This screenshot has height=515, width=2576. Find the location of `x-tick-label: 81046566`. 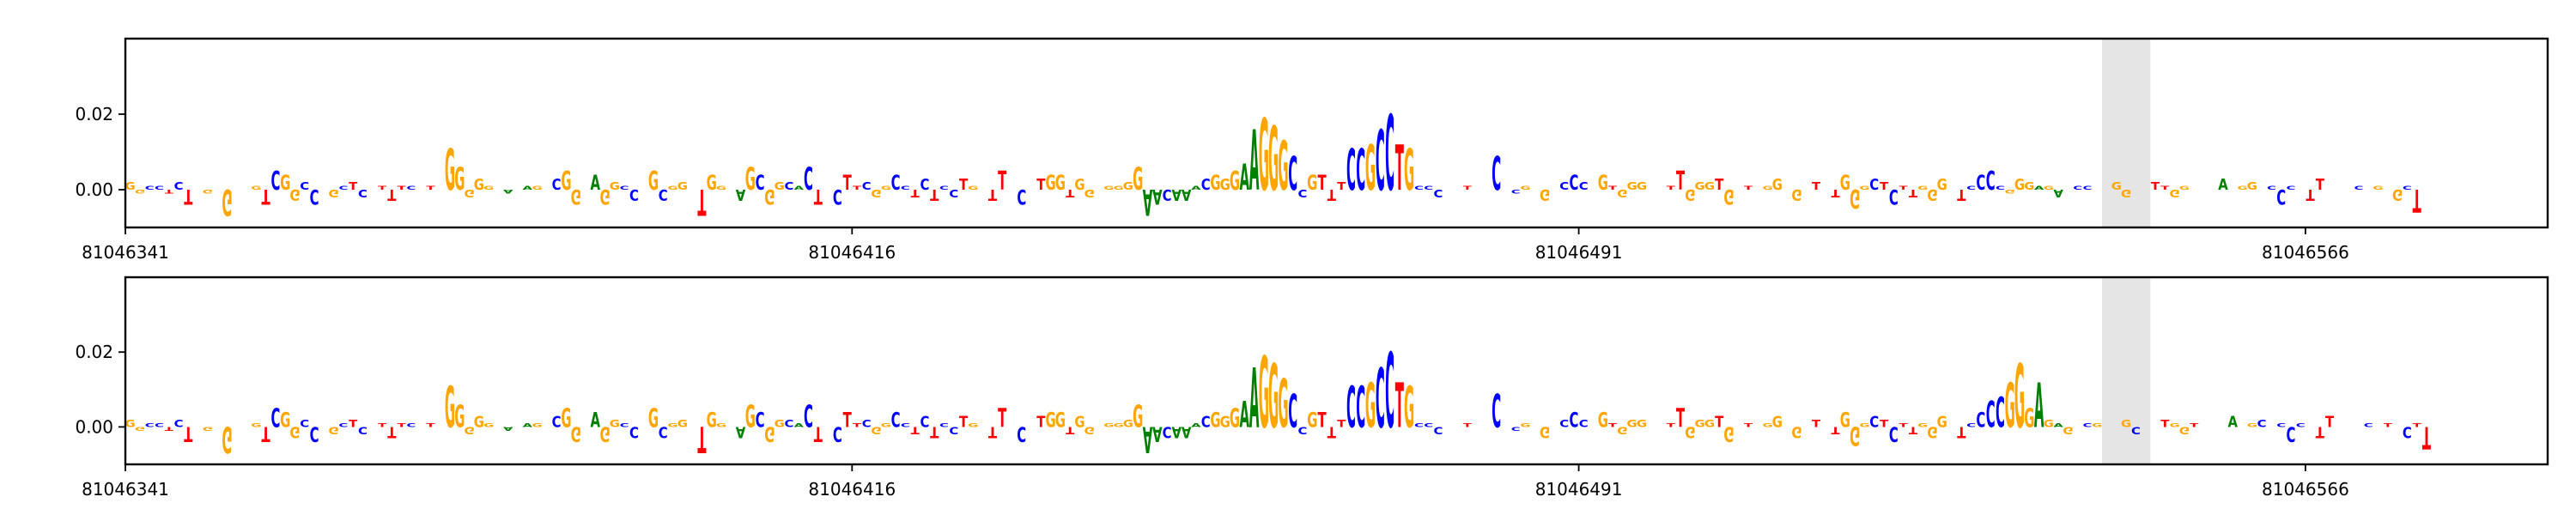

x-tick-label: 81046566 is located at coordinates (2305, 252).